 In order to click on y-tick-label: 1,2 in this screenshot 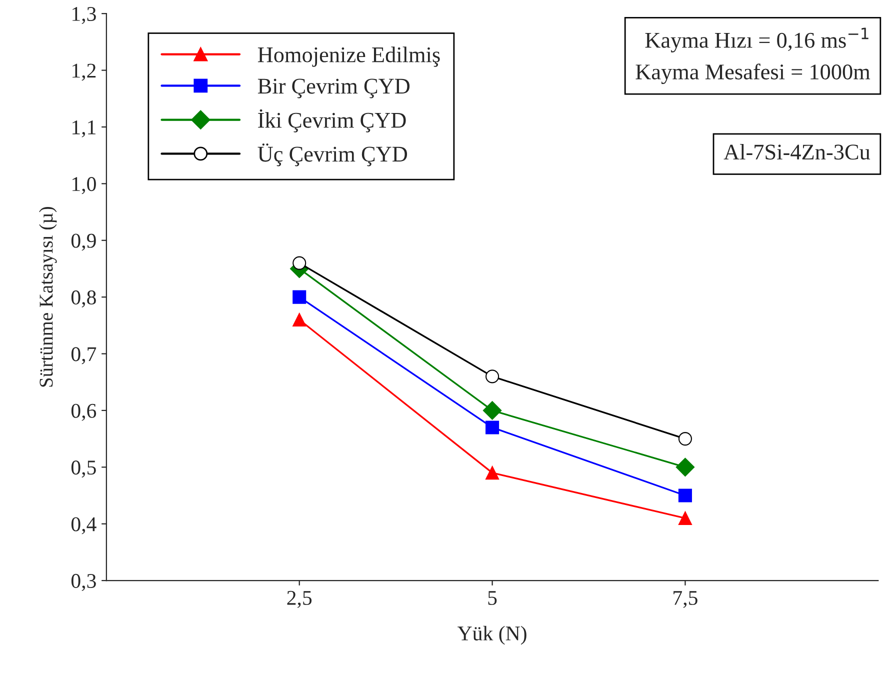, I will do `click(84, 72)`.